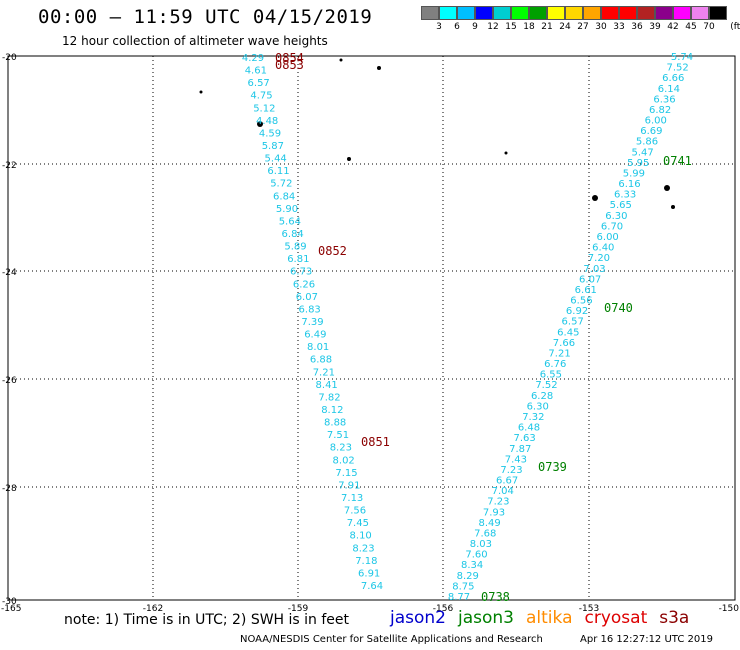 Image resolution: width=740 pixels, height=650 pixels. Describe the element at coordinates (589, 609) in the screenshot. I see `x-tick-label: -153` at that location.